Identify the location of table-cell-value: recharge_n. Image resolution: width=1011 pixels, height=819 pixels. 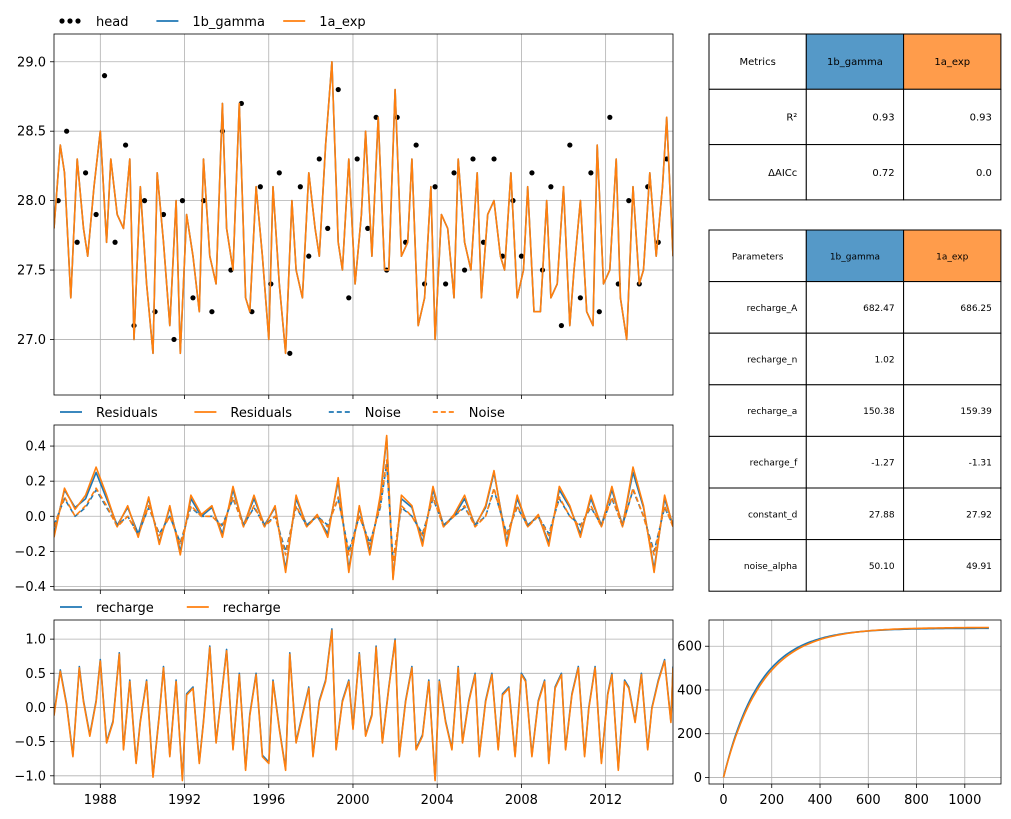
(772, 361).